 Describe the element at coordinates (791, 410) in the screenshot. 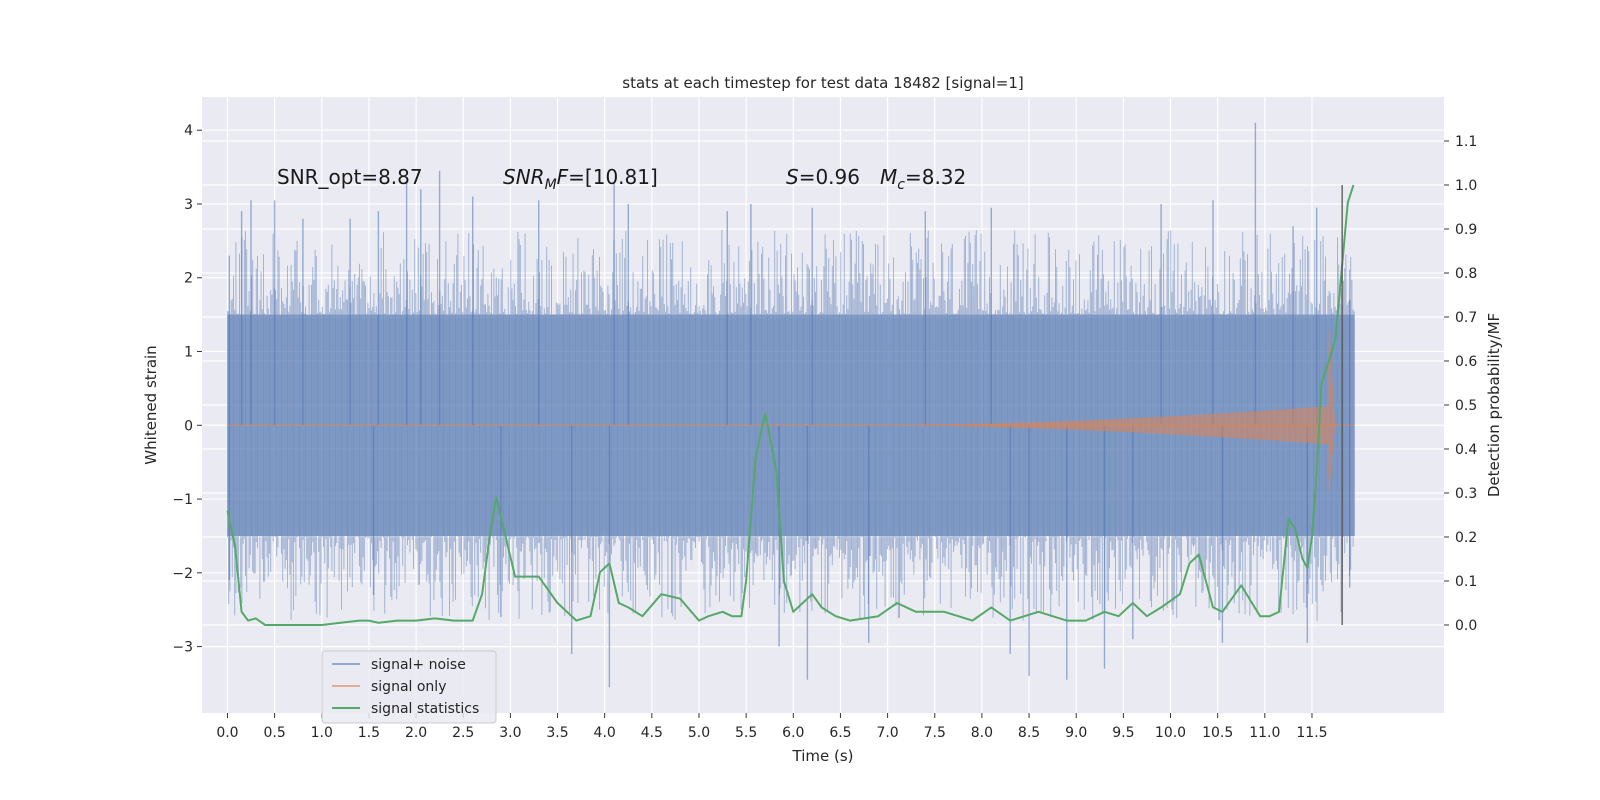

I see `signal-only-trace` at that location.